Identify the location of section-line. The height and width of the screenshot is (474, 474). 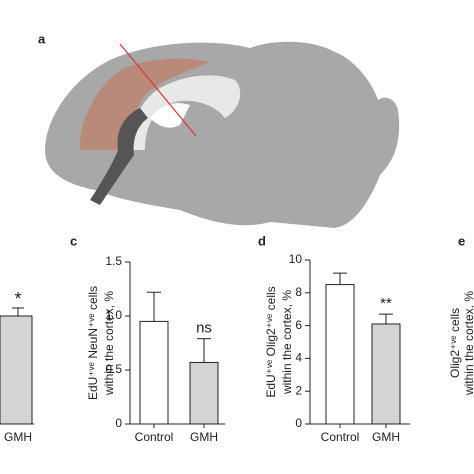
(158, 90).